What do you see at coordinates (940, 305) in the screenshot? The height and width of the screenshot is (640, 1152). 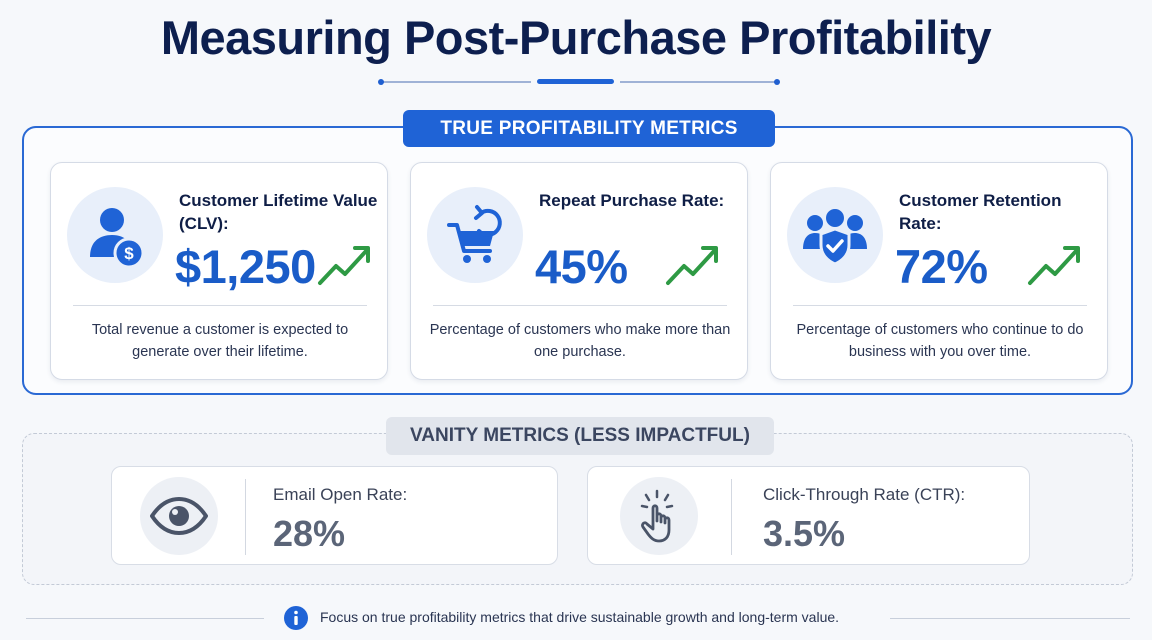 I see `retention-divider` at bounding box center [940, 305].